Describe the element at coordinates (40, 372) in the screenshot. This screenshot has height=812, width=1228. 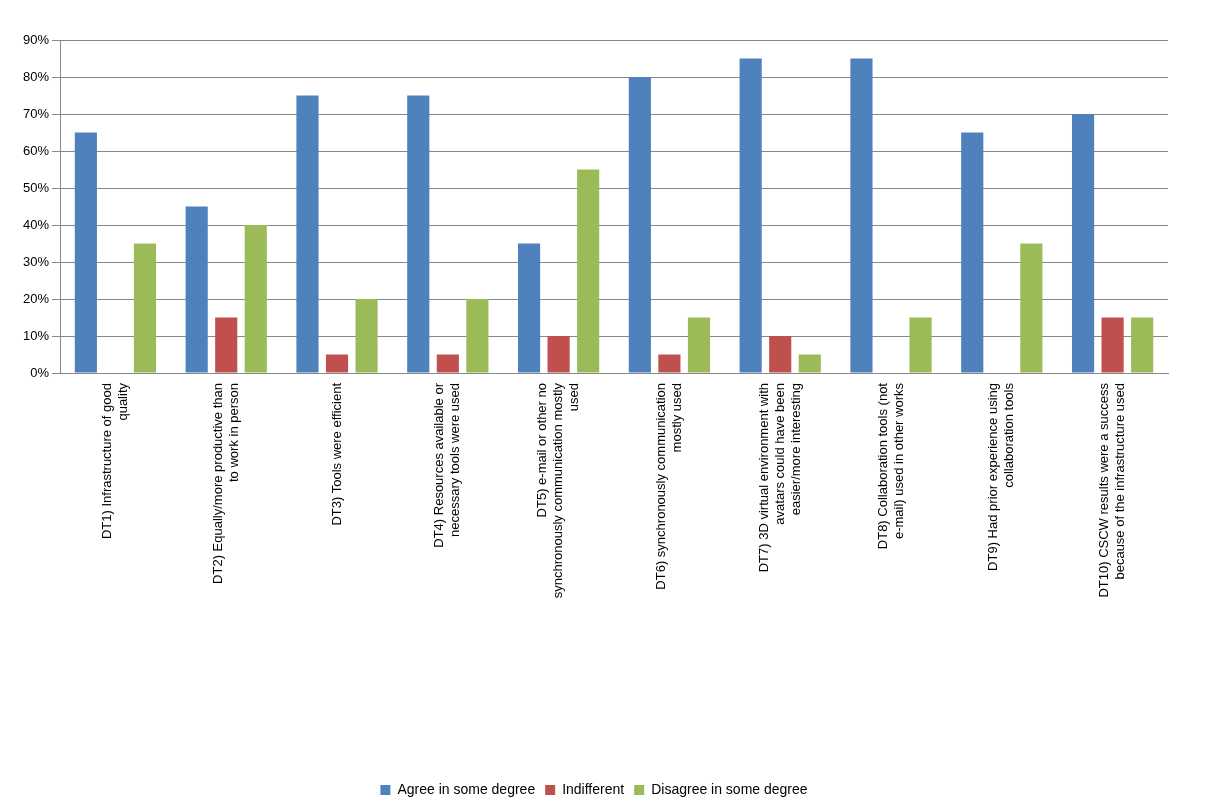
I see `y-tick-label: 0%` at that location.